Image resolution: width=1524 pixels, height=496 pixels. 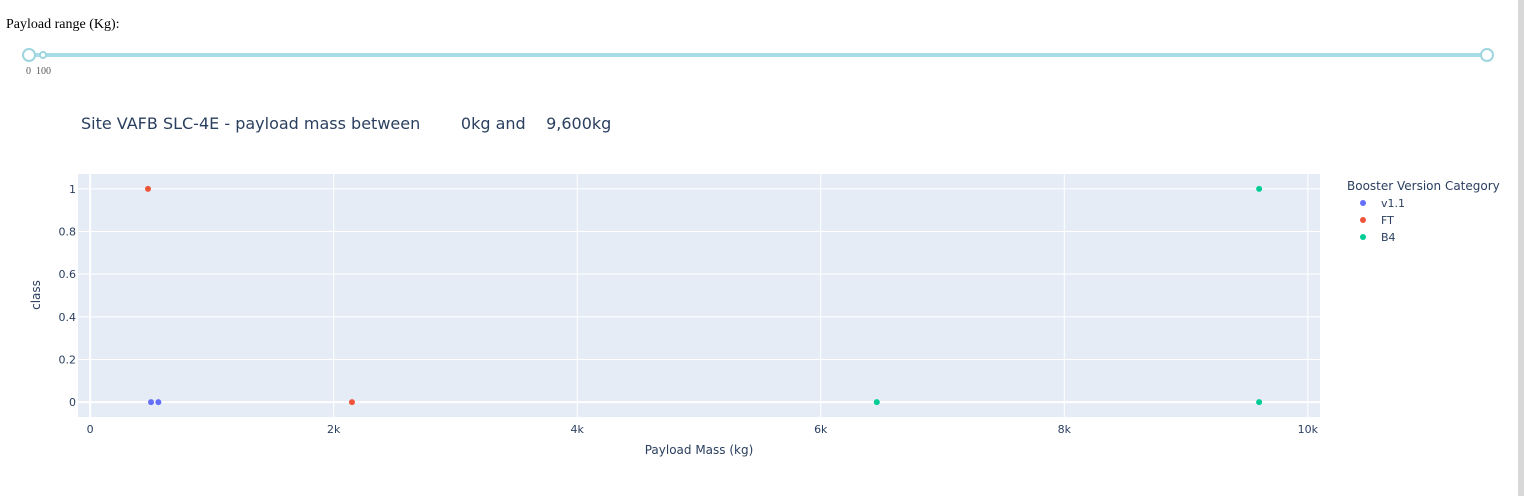 I want to click on slider-mark-min: 0, so click(x=28, y=71).